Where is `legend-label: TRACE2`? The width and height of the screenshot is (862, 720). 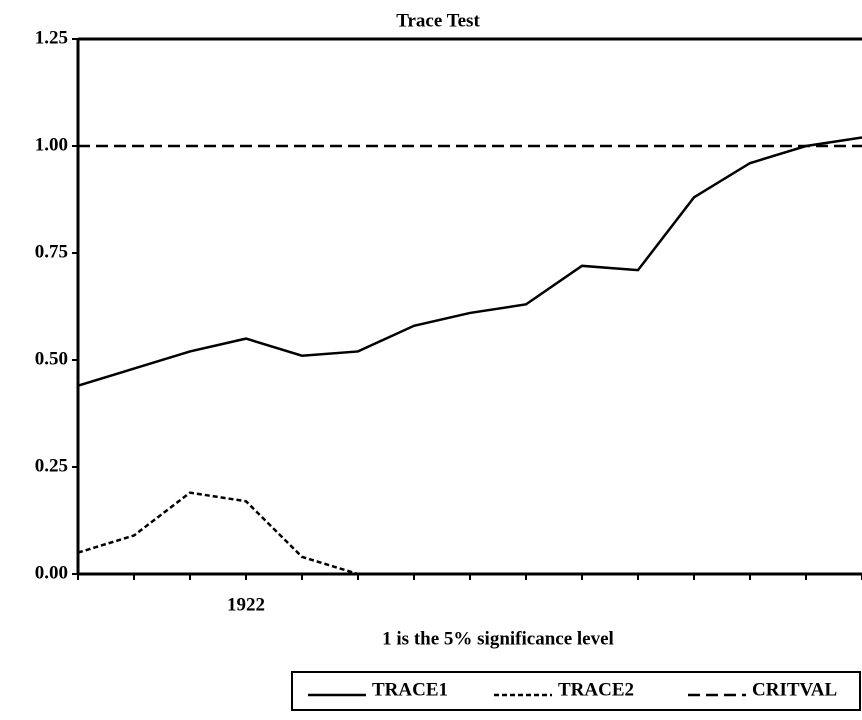 legend-label: TRACE2 is located at coordinates (596, 689).